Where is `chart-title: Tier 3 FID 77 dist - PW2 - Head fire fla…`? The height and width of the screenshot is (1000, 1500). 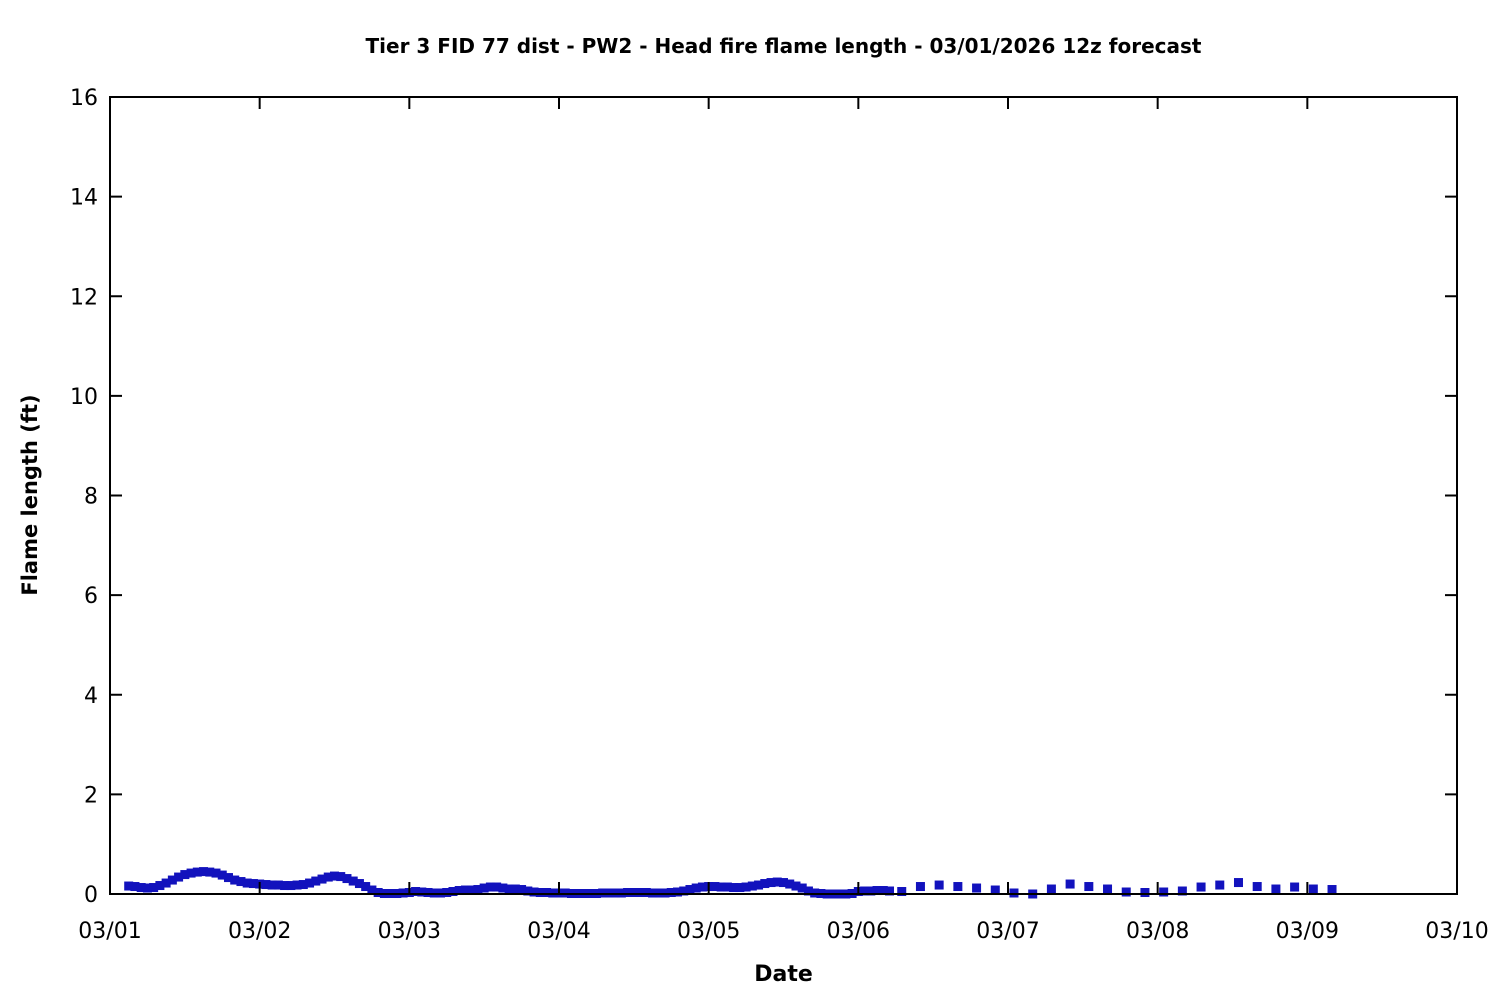 chart-title: Tier 3 FID 77 dist - PW2 - Head fire fla… is located at coordinates (783, 46).